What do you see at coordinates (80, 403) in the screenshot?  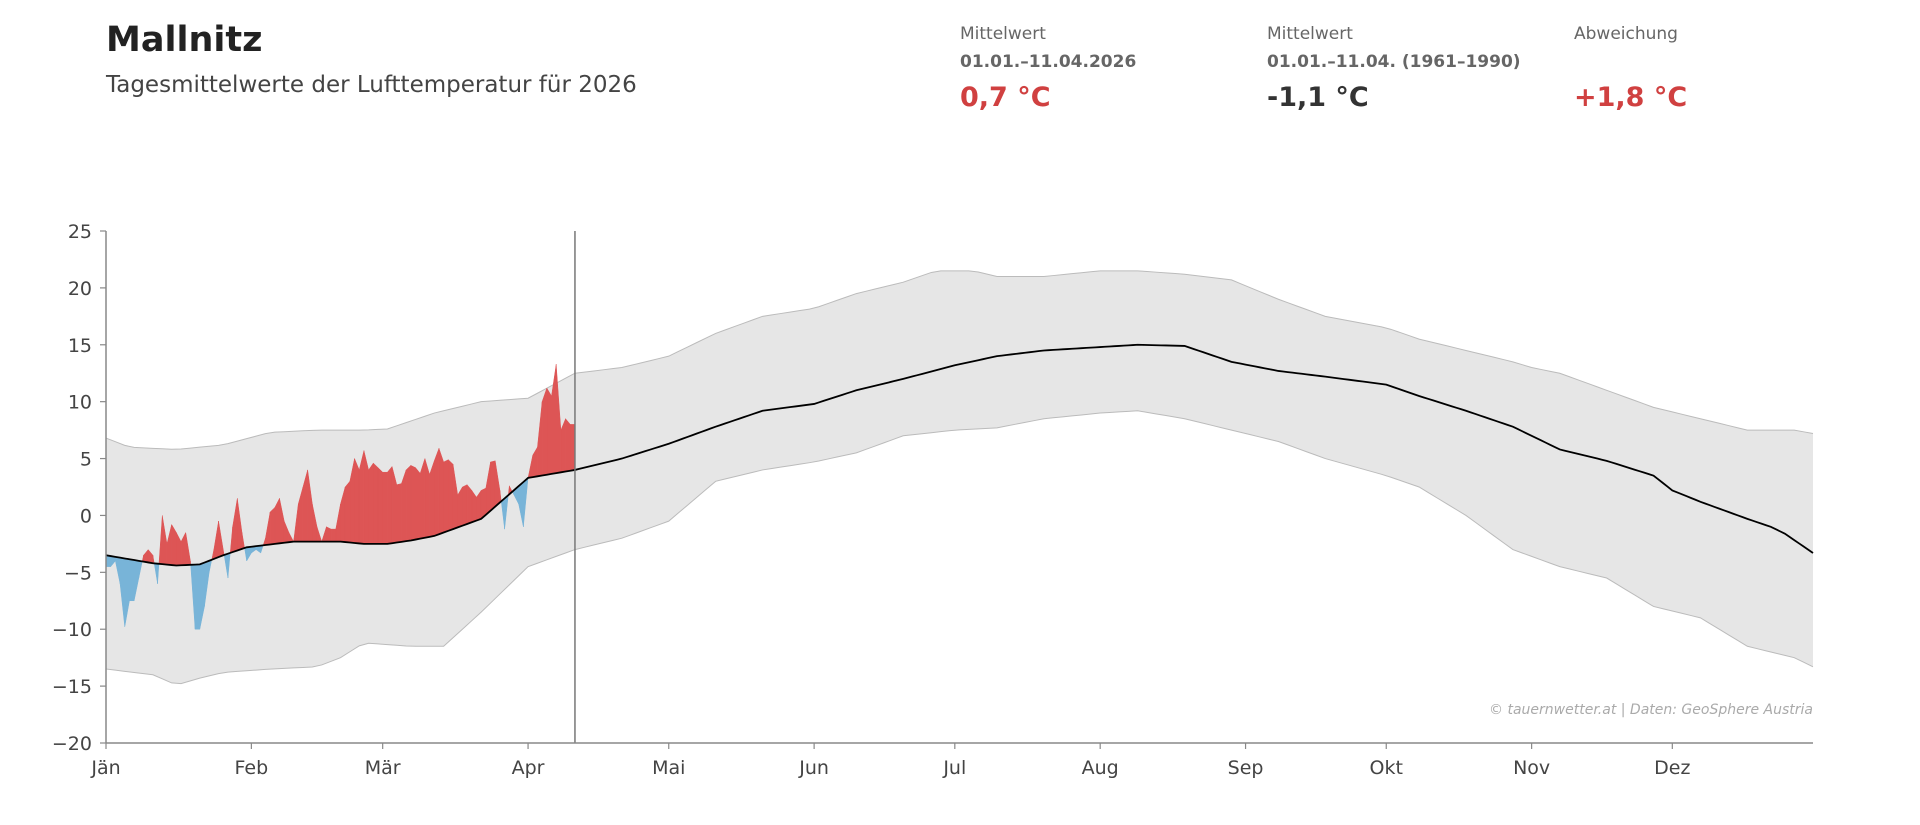 I see `y-tick-label: 10` at bounding box center [80, 403].